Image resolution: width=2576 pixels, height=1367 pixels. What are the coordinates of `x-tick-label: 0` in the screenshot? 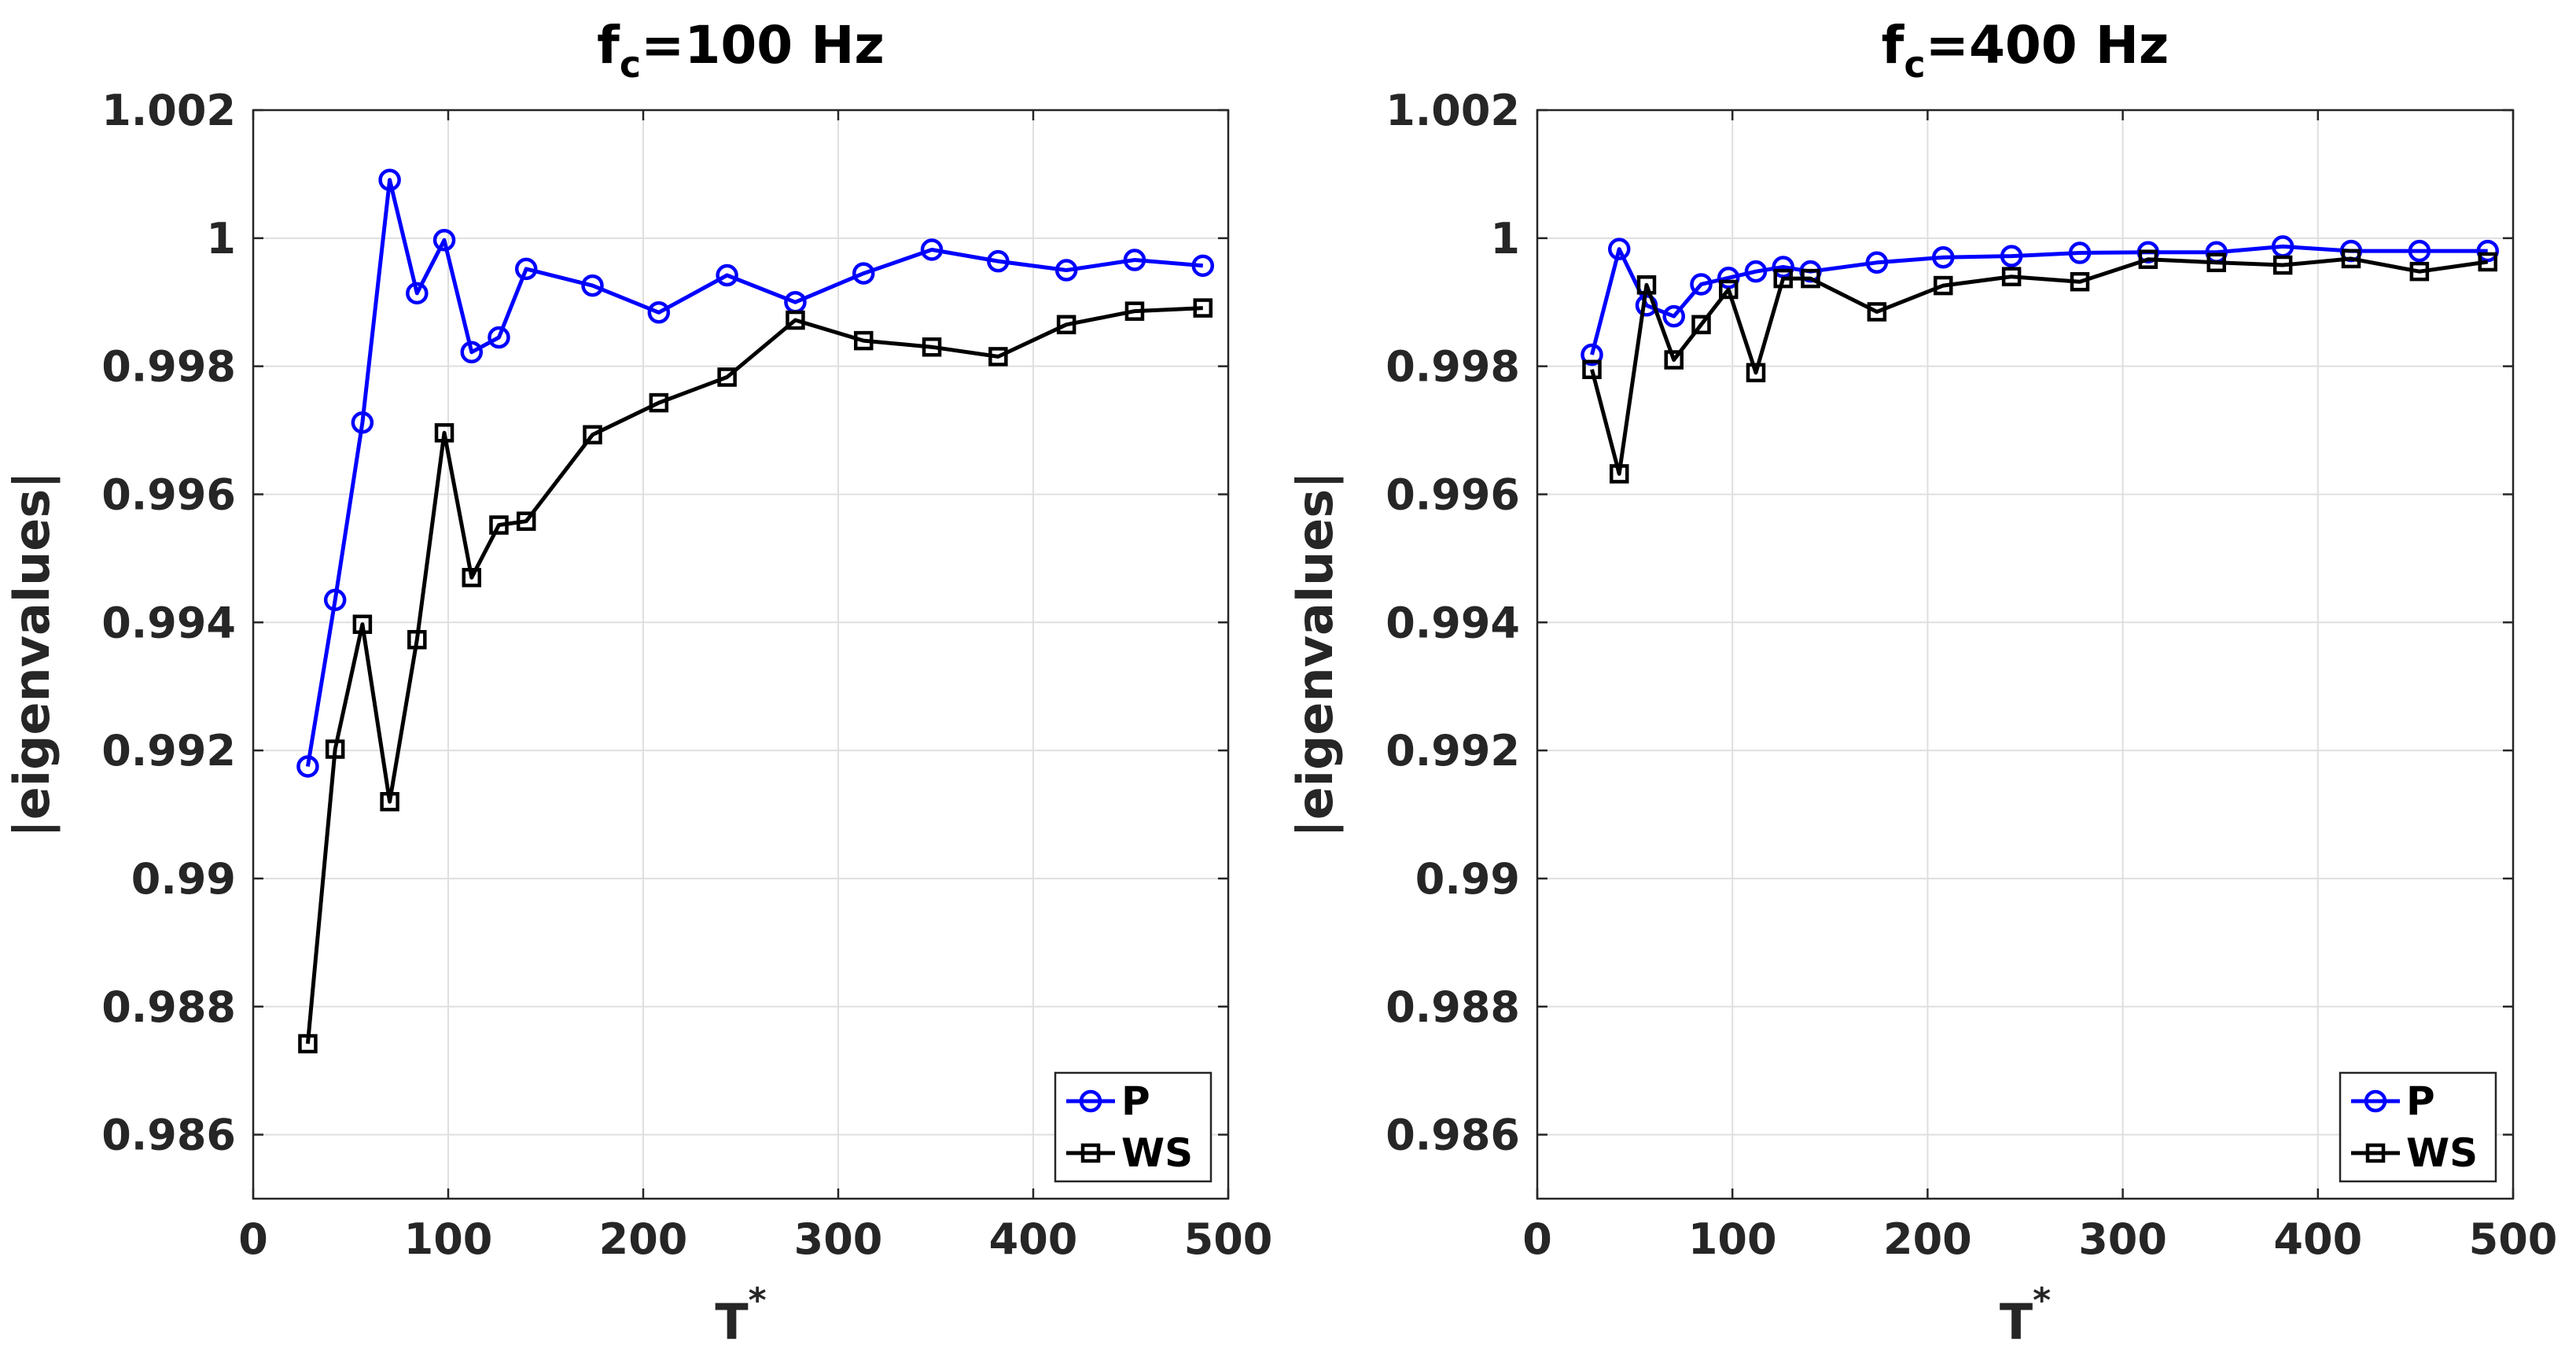 It's located at (1537, 1239).